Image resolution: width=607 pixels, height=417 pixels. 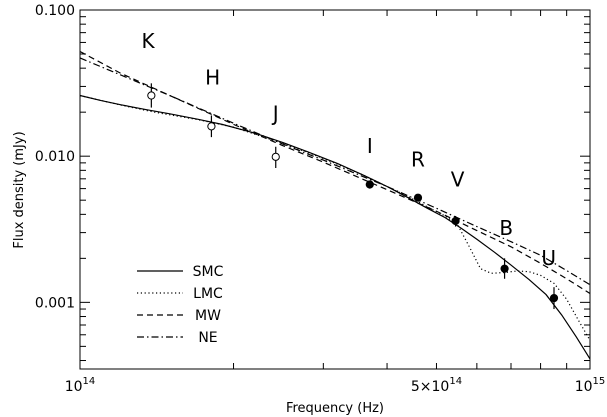 What do you see at coordinates (370, 146) in the screenshot?
I see `band-label-I: I` at bounding box center [370, 146].